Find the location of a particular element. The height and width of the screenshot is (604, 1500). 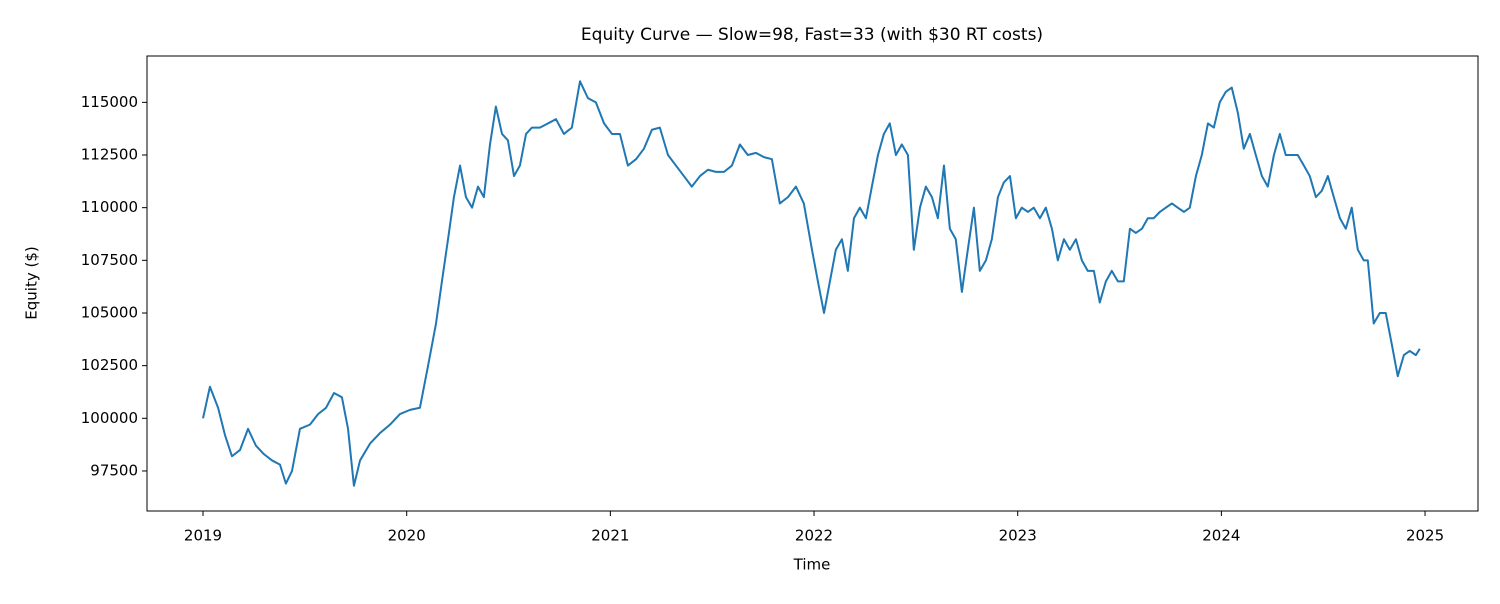

y-tick-label: 115000 is located at coordinates (109, 102).